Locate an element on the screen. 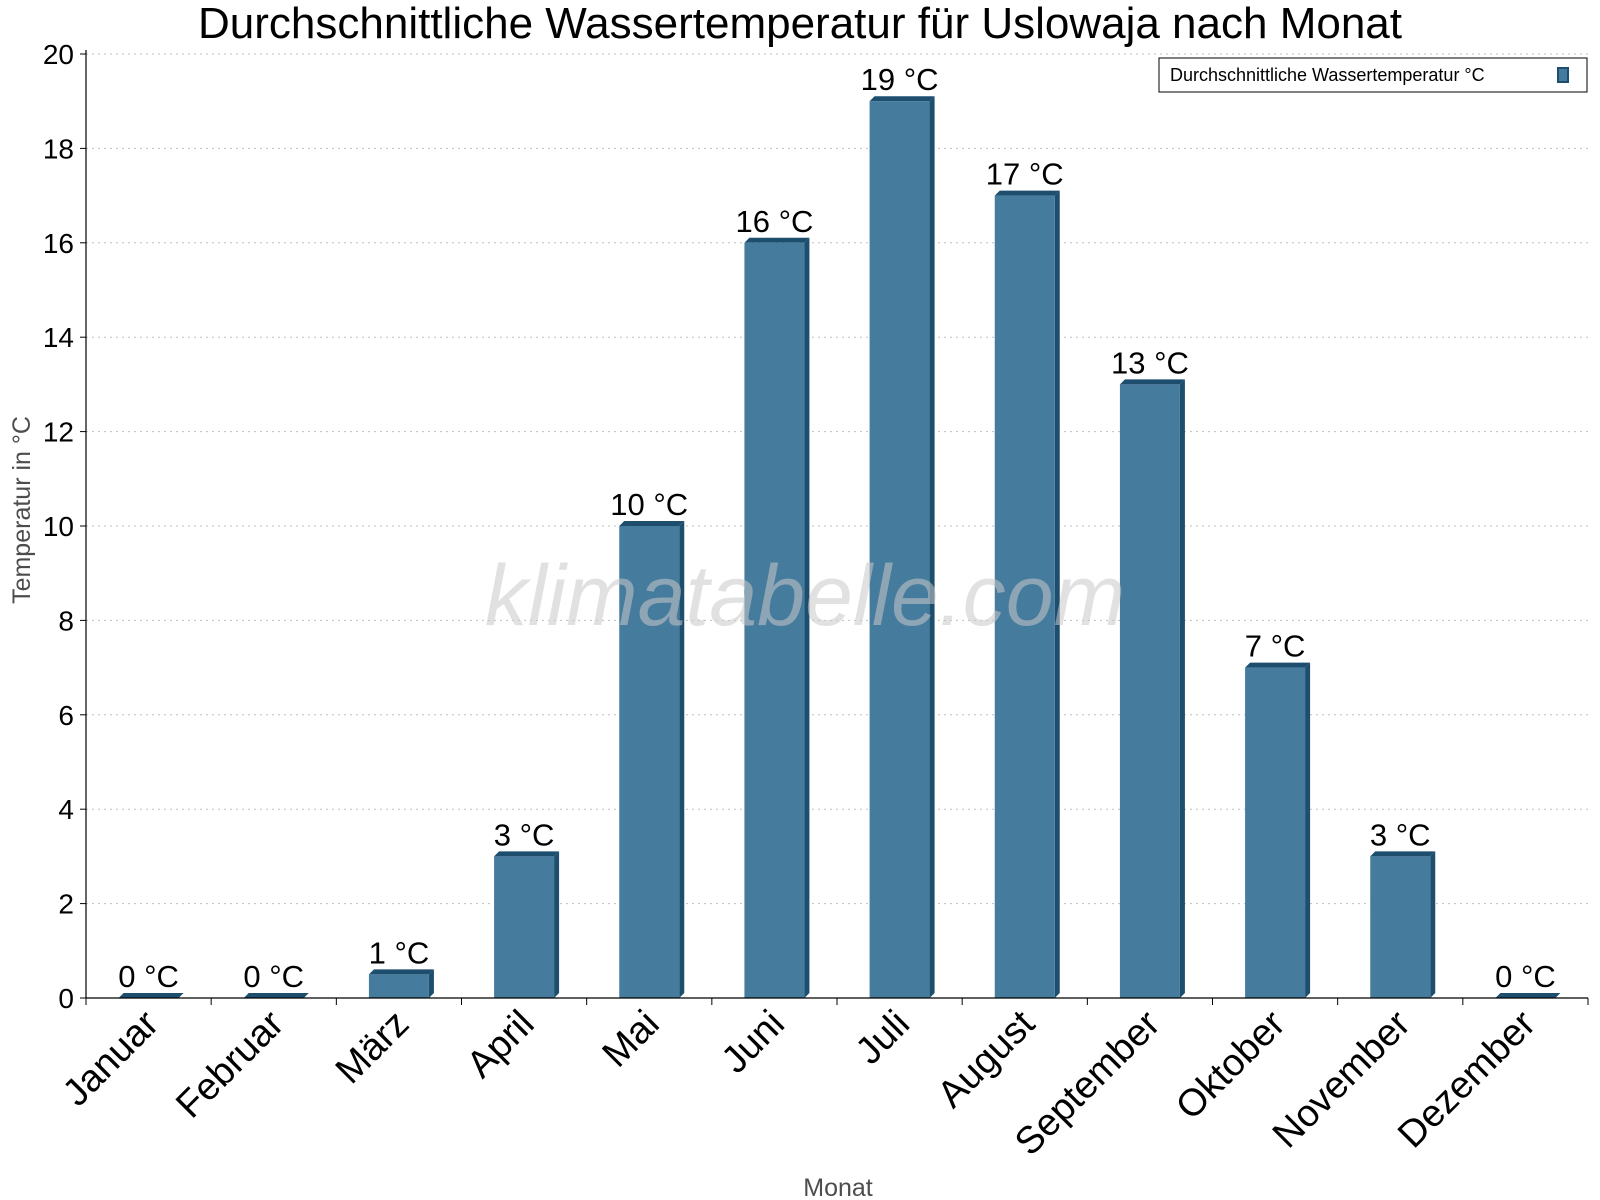  x-tick-label: Februar is located at coordinates (230, 1064).